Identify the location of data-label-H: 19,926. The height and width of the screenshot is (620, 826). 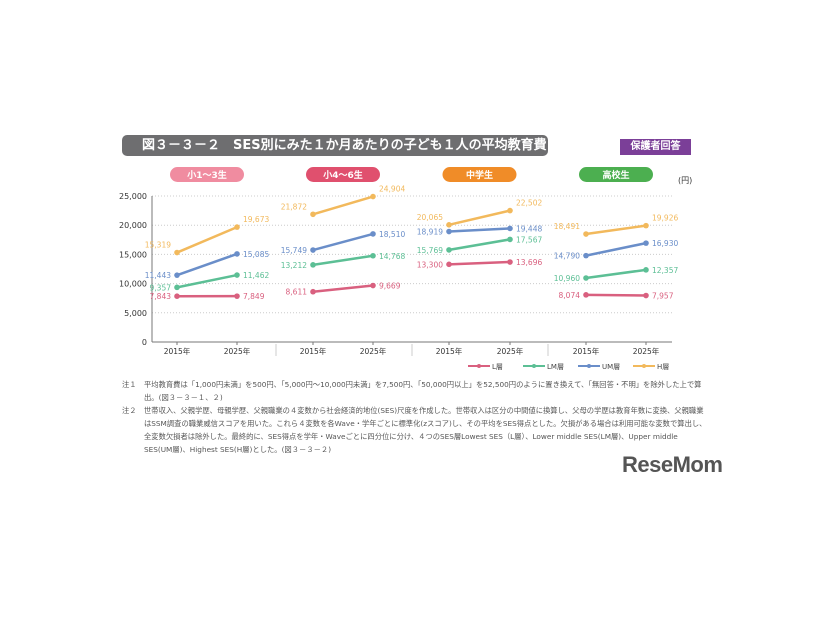
(665, 218).